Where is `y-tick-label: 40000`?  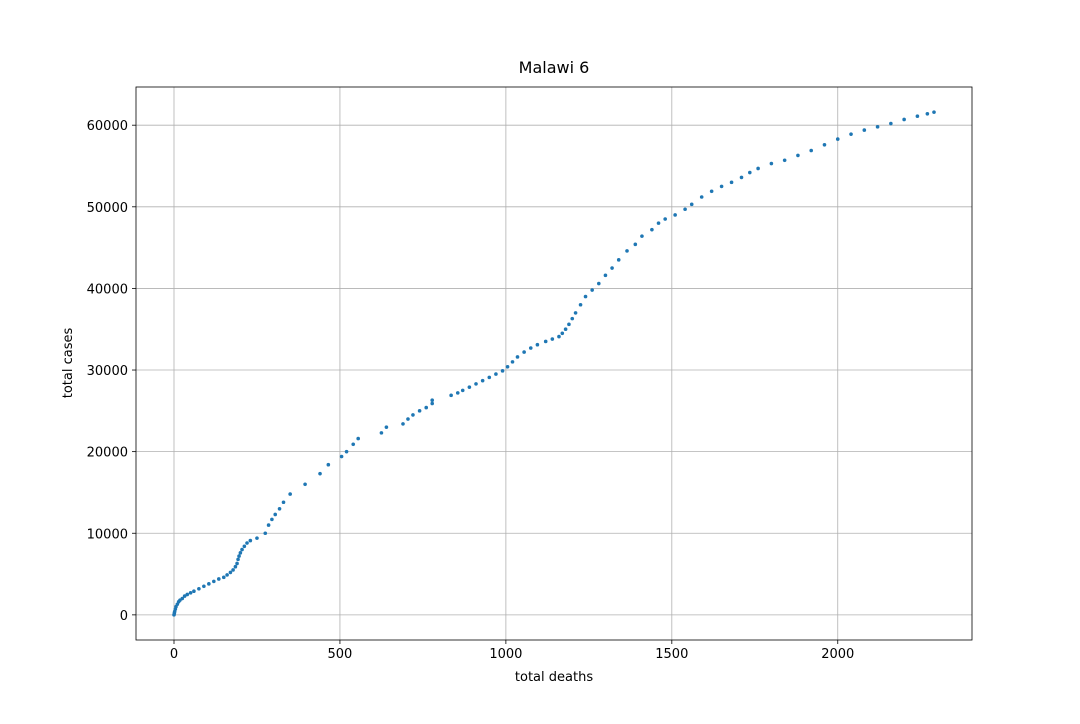
y-tick-label: 40000 is located at coordinates (107, 289).